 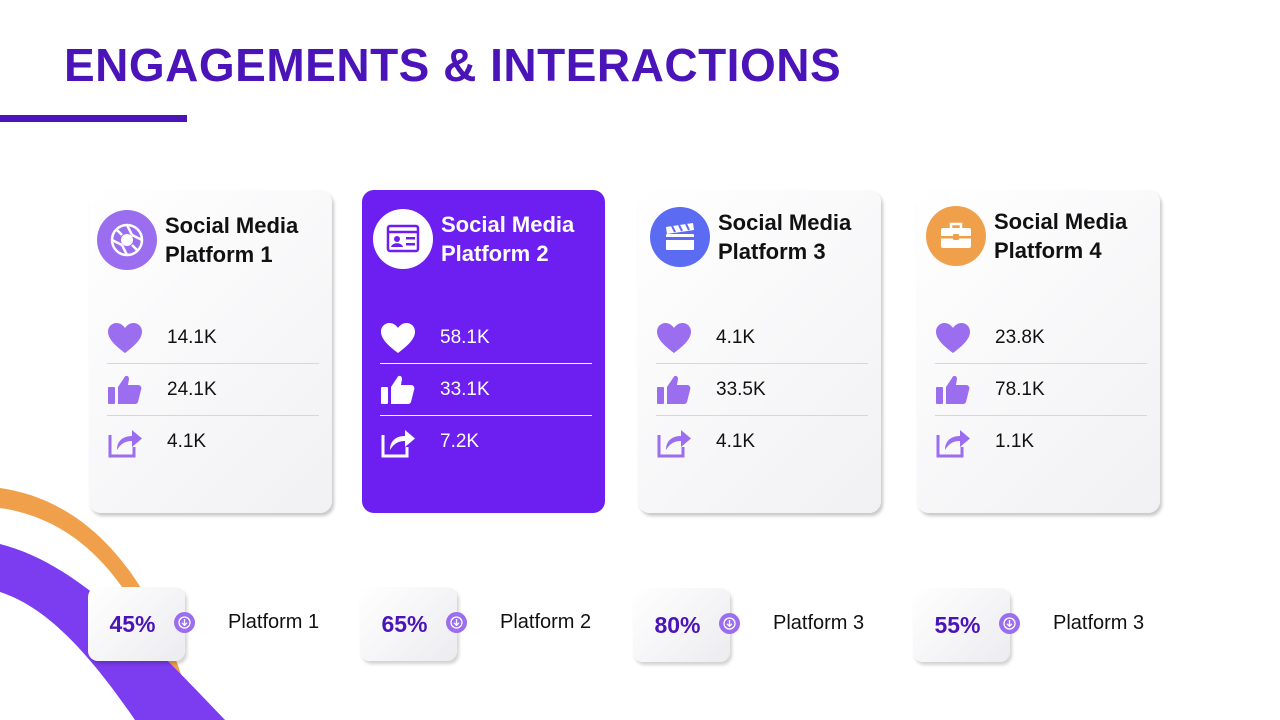 I want to click on likes-value: 58.1K, so click(x=465, y=337).